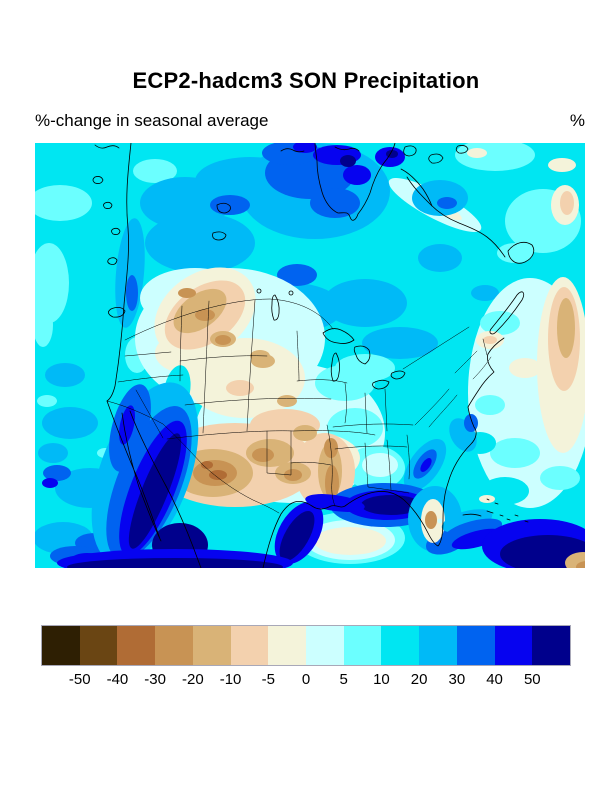  I want to click on colorbar-tick-label: -20, so click(193, 679).